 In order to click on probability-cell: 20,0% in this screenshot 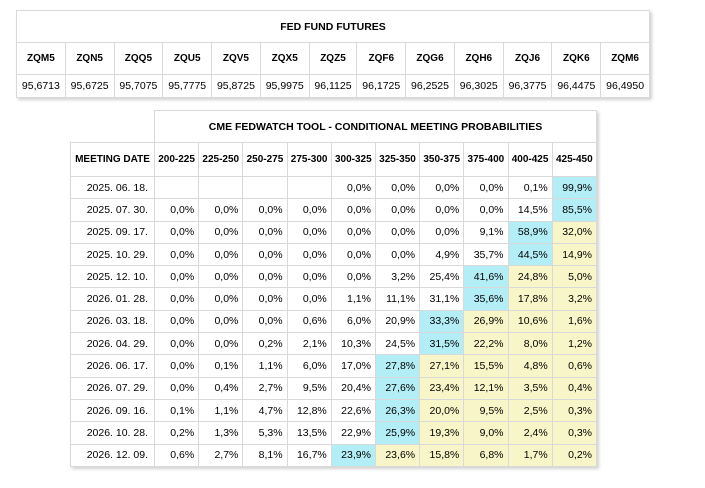, I will do `click(442, 410)`.